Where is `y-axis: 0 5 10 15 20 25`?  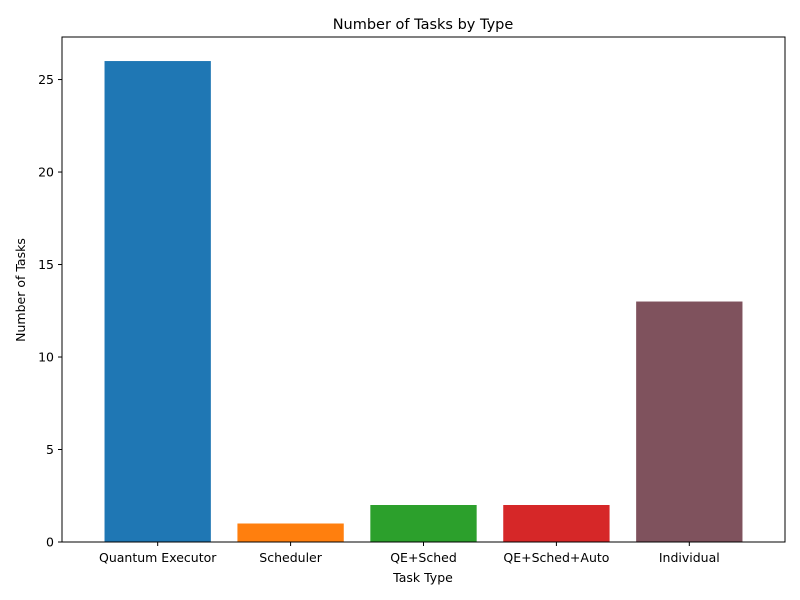
y-axis: 0 5 10 15 20 25 is located at coordinates (50, 311).